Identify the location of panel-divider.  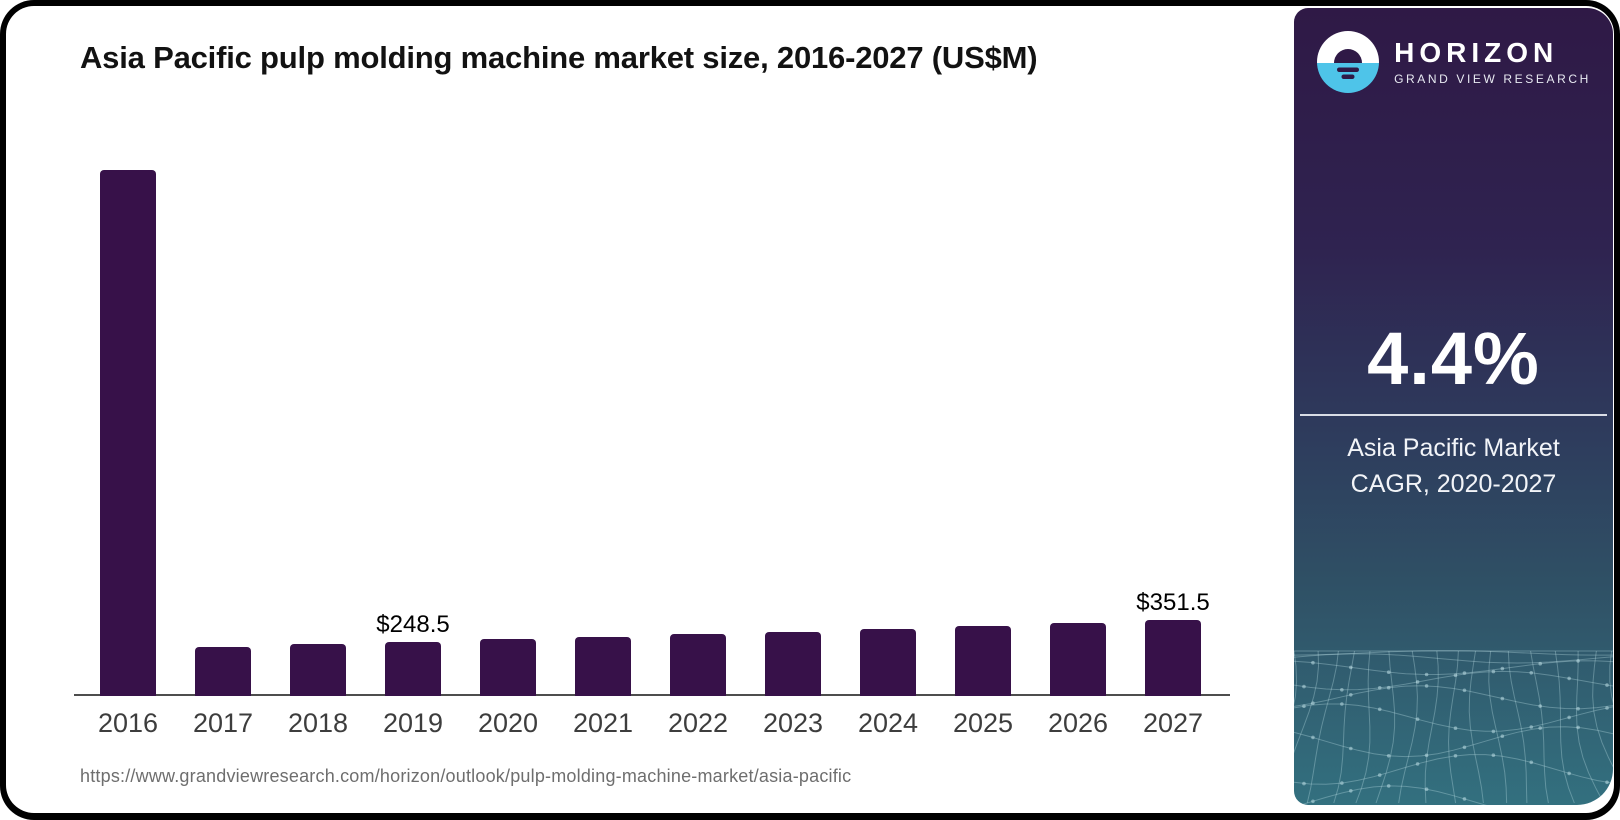
(1453, 415).